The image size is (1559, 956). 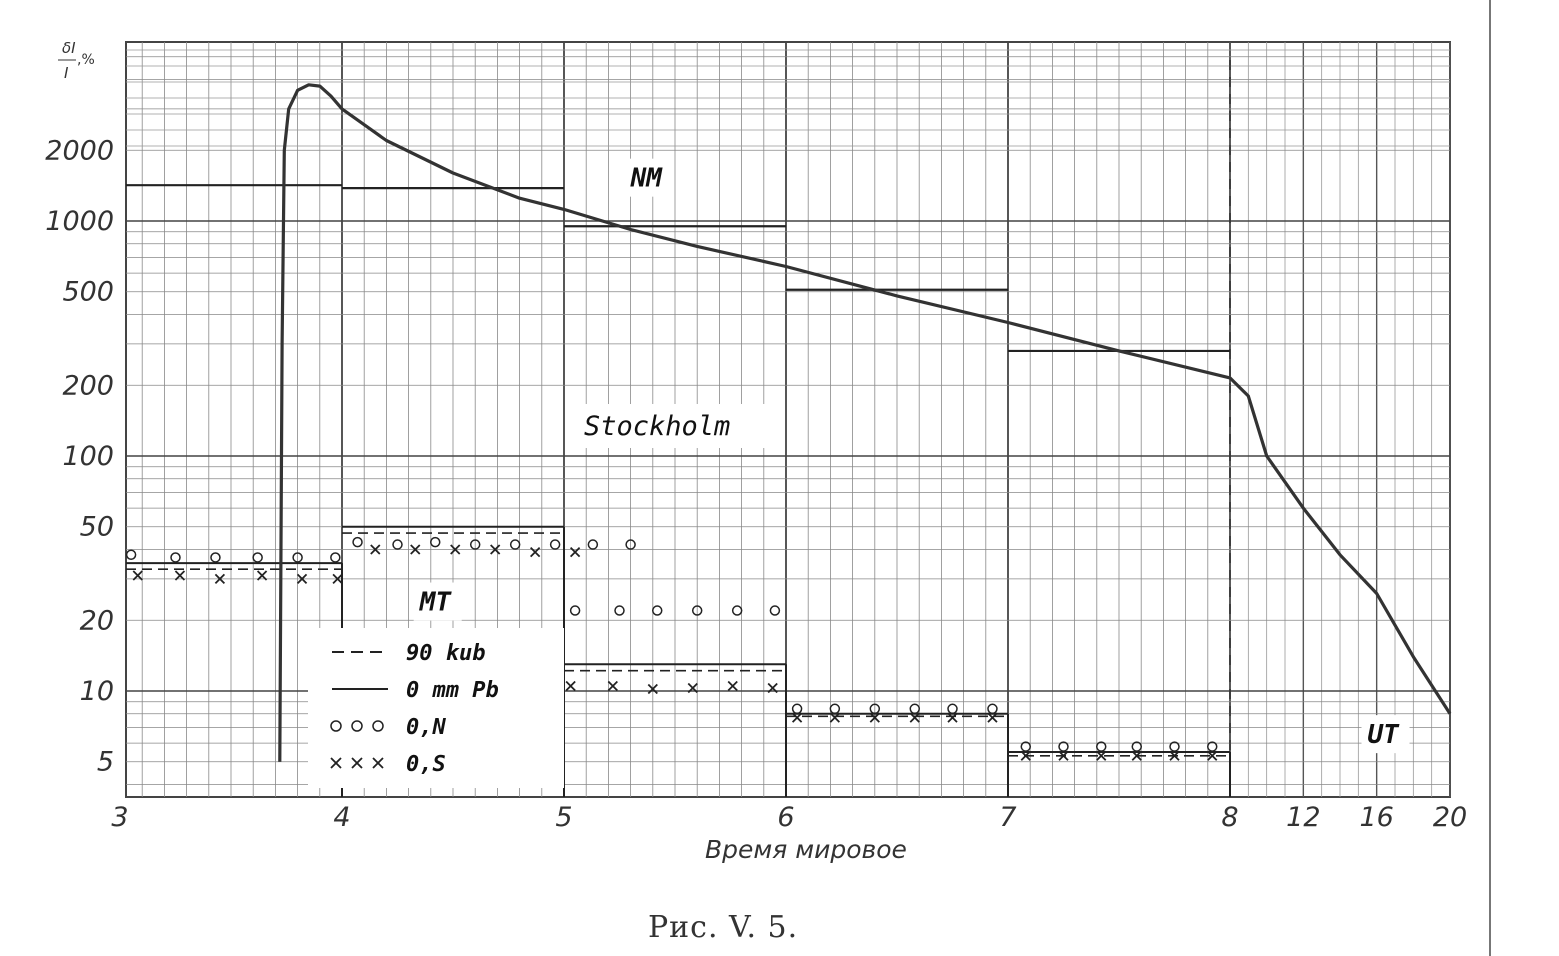 What do you see at coordinates (76, 60) in the screenshot?
I see `y-axis-label: δI I ,%` at bounding box center [76, 60].